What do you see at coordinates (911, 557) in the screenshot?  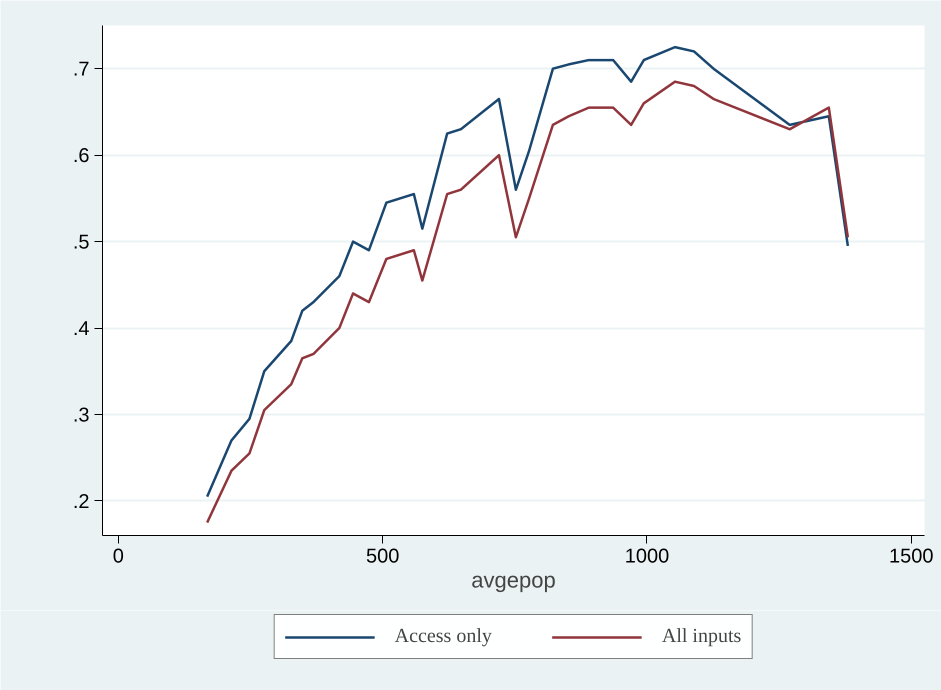 I see `x-tick-label: 1500` at bounding box center [911, 557].